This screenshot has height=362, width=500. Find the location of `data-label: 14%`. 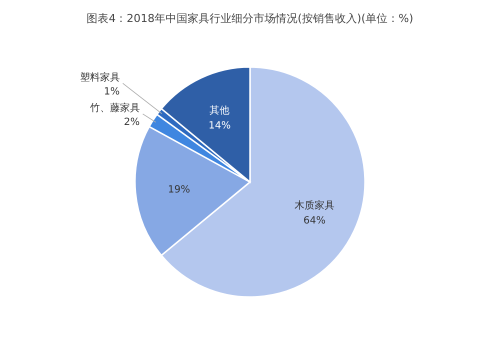

data-label: 14% is located at coordinates (219, 126).